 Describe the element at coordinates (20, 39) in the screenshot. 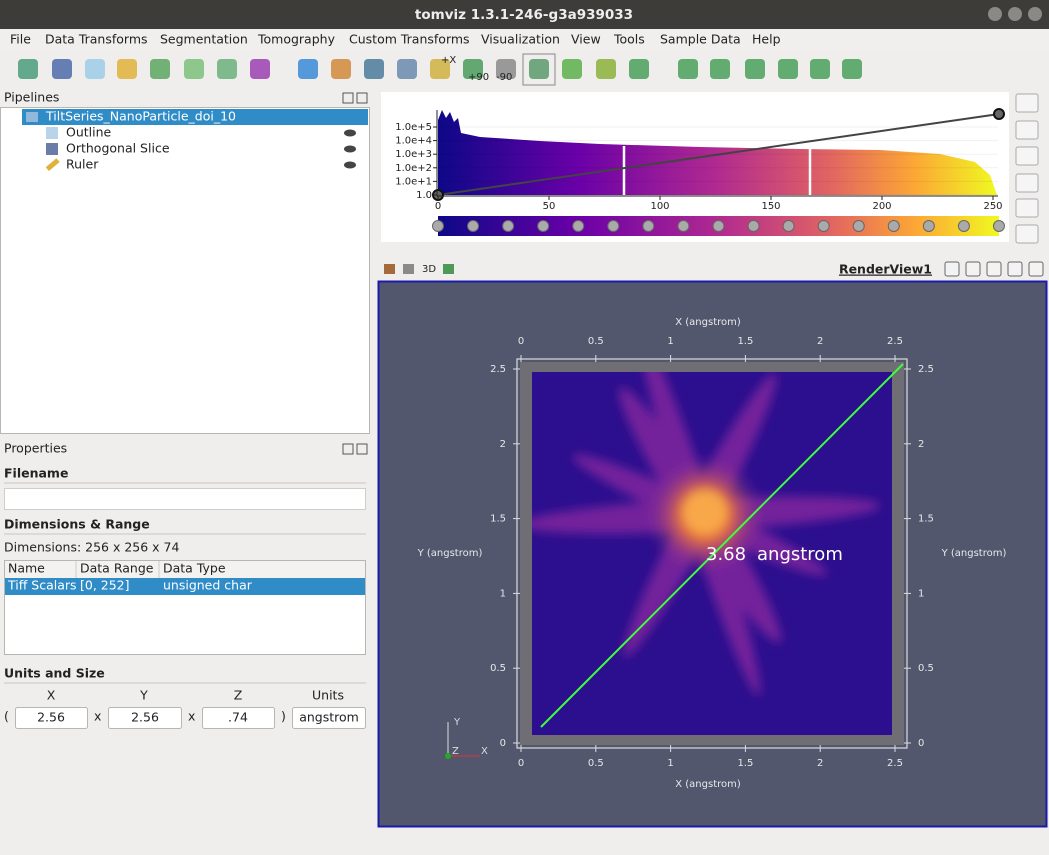

I see `menu-item: File` at that location.